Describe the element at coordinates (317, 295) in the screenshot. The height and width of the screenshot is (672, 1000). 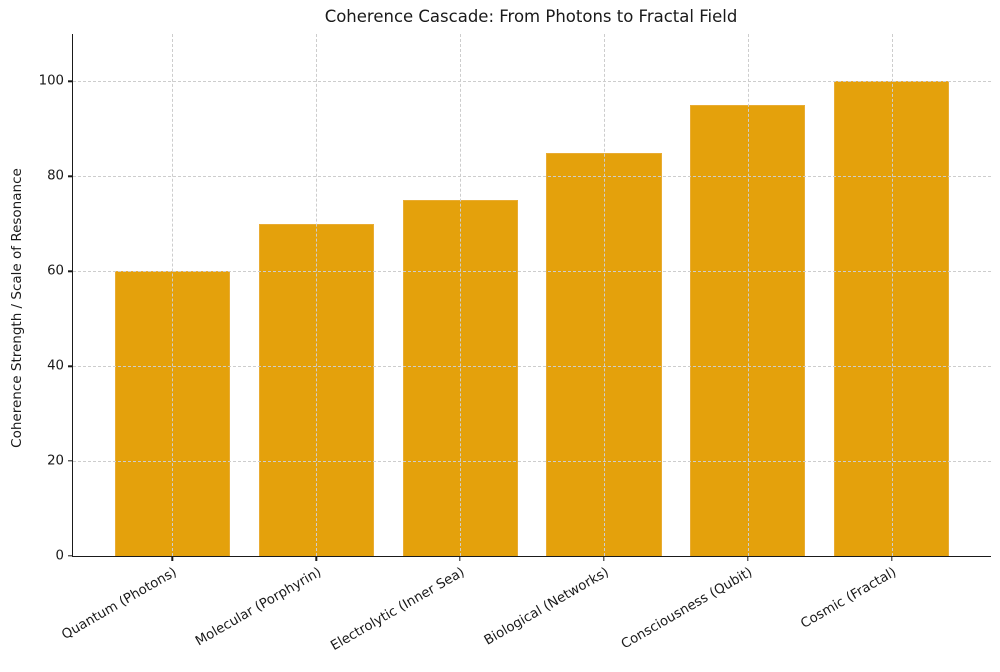
I see `gridline-v-molecular-porphyrin` at that location.